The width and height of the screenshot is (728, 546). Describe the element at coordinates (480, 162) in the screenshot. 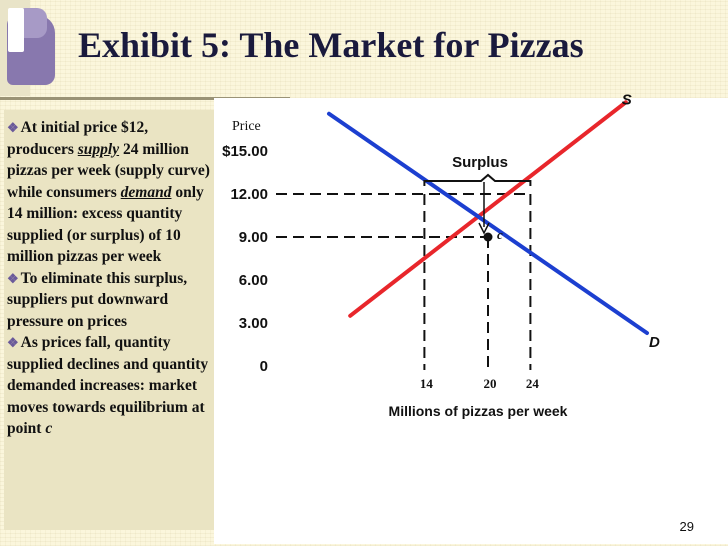

I see `surplus-label: Surplus` at that location.